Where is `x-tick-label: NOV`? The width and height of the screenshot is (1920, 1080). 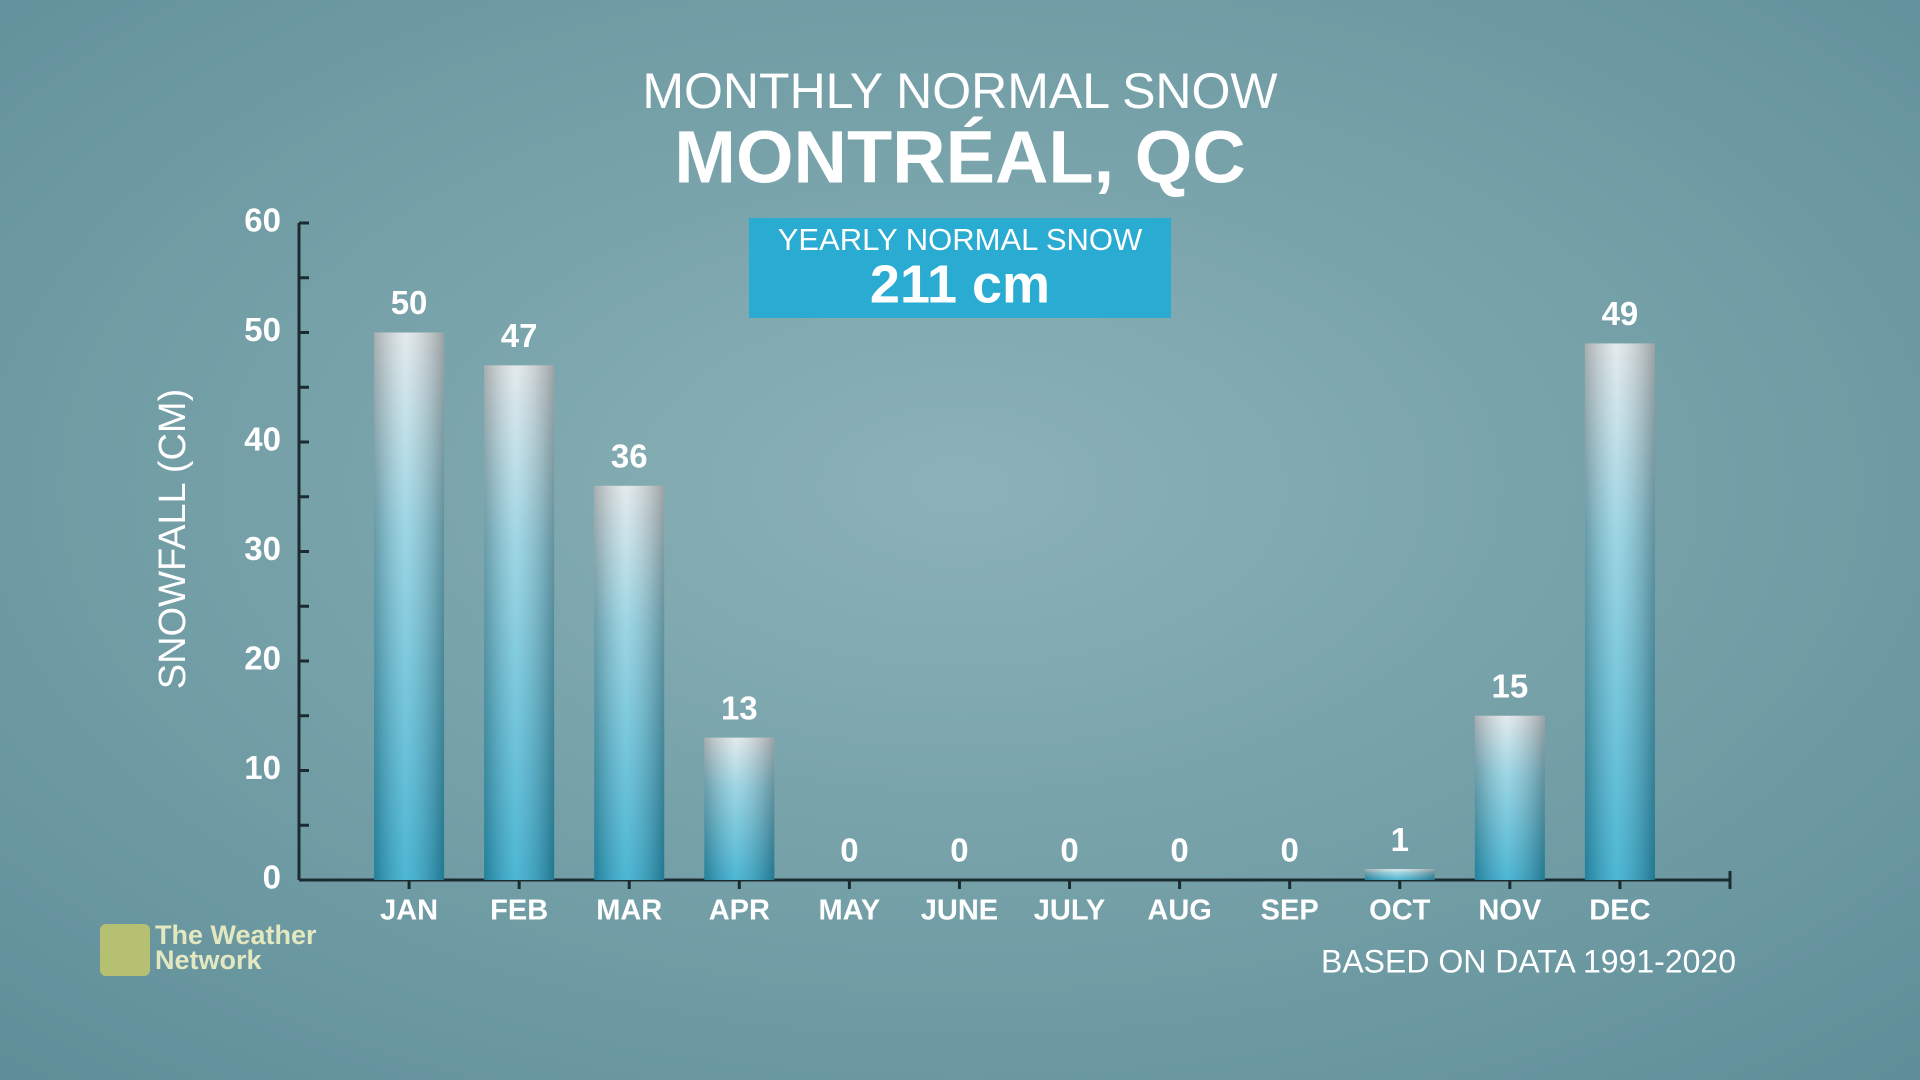 x-tick-label: NOV is located at coordinates (1510, 911).